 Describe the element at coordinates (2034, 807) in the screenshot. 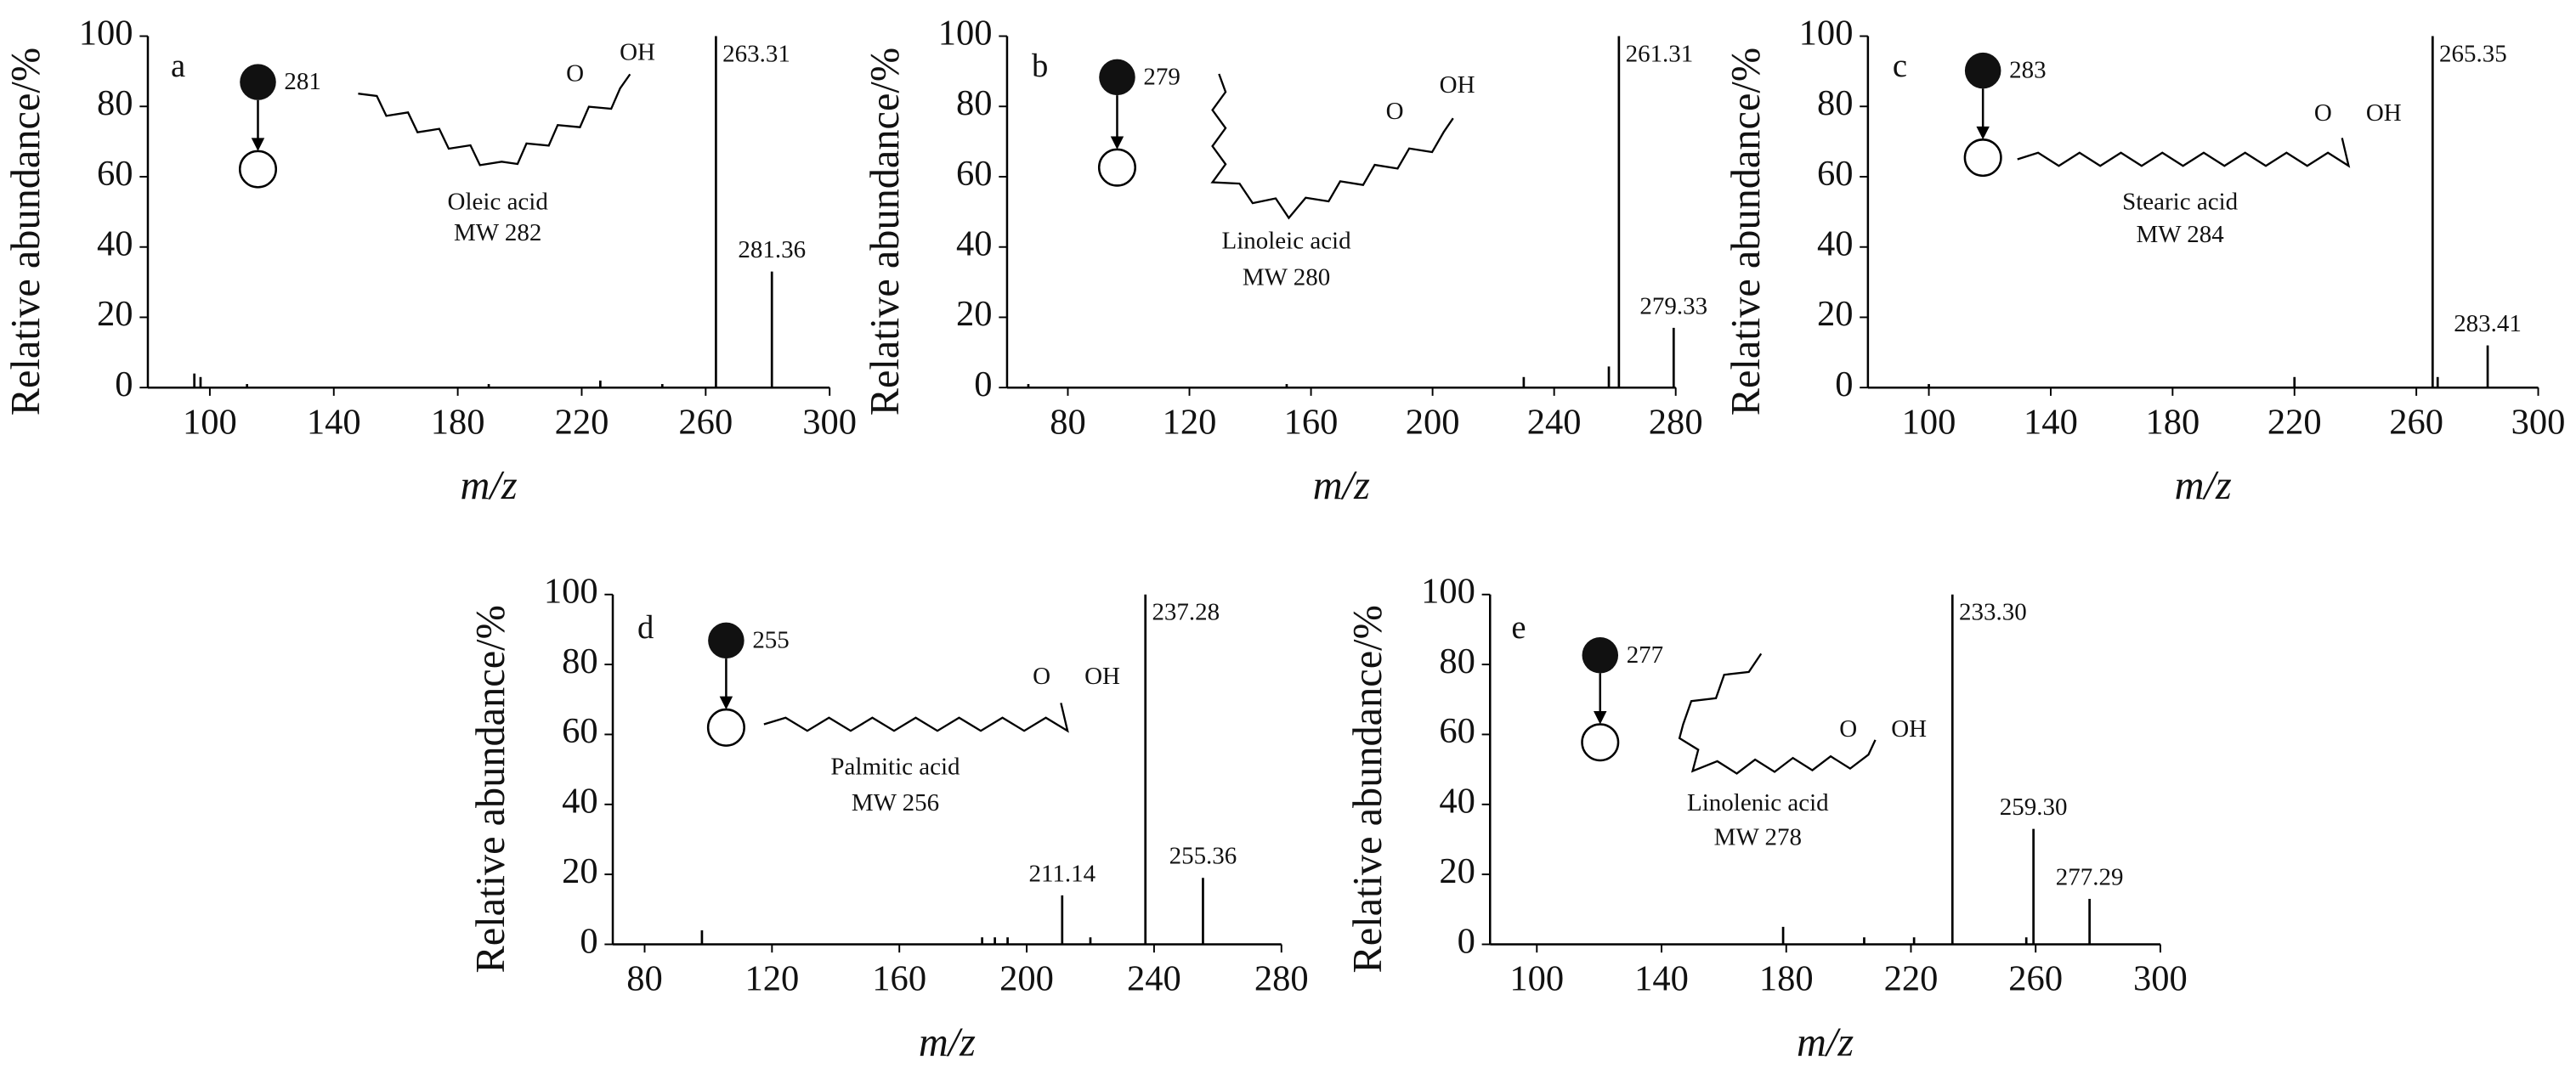

I see `peak-label: 259.30` at that location.